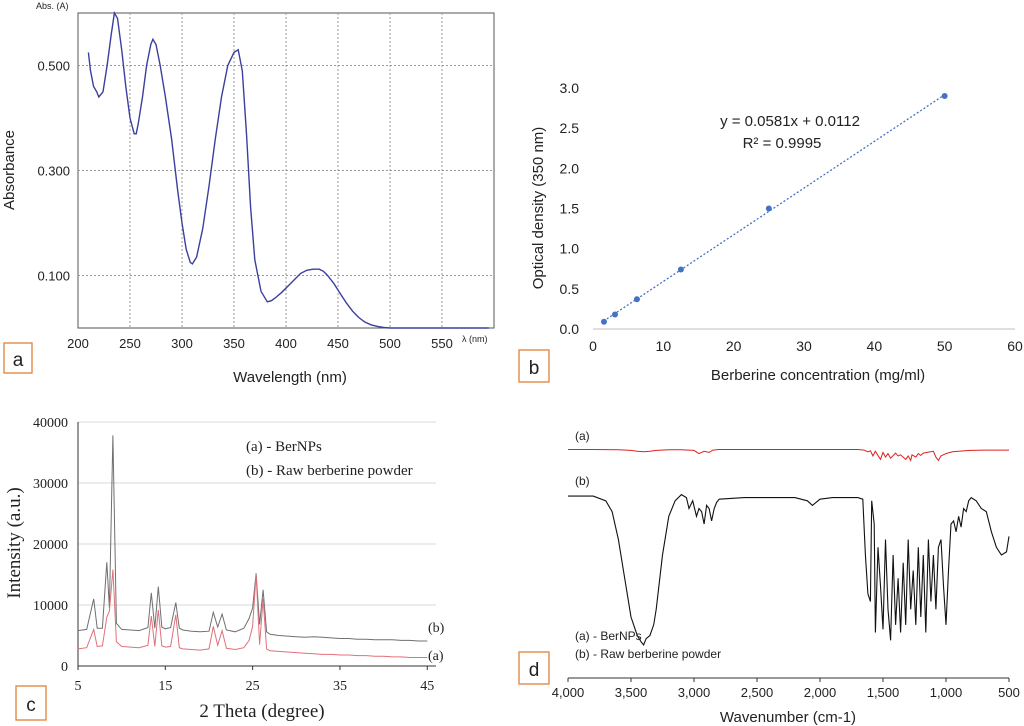  I want to click on panel-b-equation: y = 0.0581x + 0.0112, so click(790, 121).